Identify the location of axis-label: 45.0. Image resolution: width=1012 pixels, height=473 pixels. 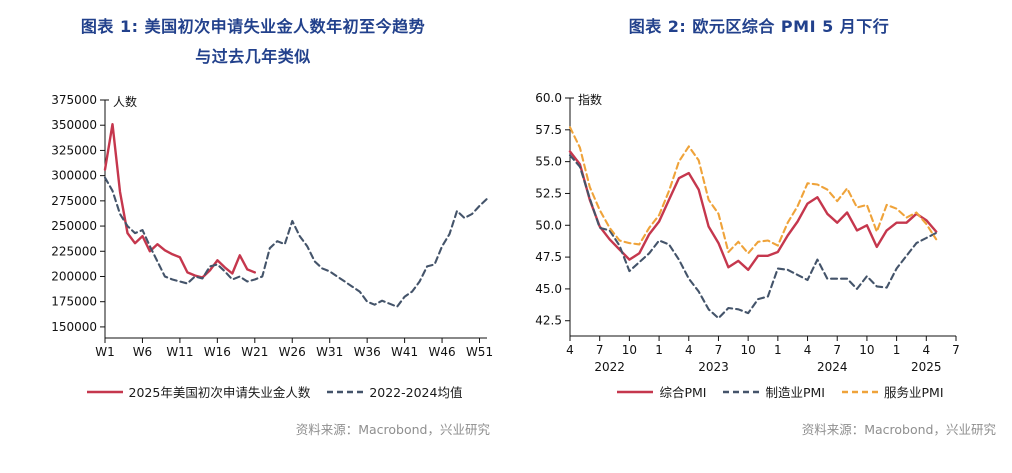
(548, 289).